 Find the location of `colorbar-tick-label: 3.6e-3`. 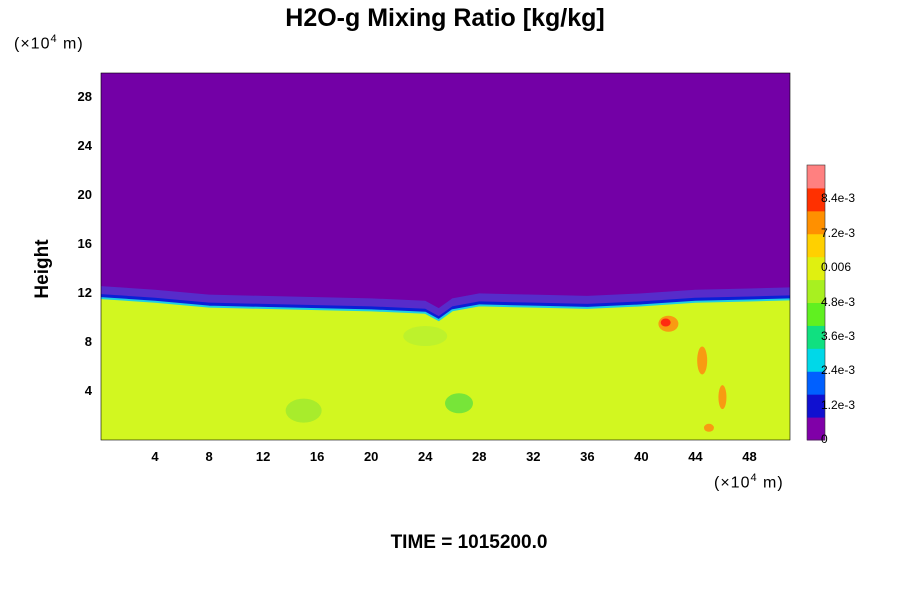

colorbar-tick-label: 3.6e-3 is located at coordinates (838, 335).